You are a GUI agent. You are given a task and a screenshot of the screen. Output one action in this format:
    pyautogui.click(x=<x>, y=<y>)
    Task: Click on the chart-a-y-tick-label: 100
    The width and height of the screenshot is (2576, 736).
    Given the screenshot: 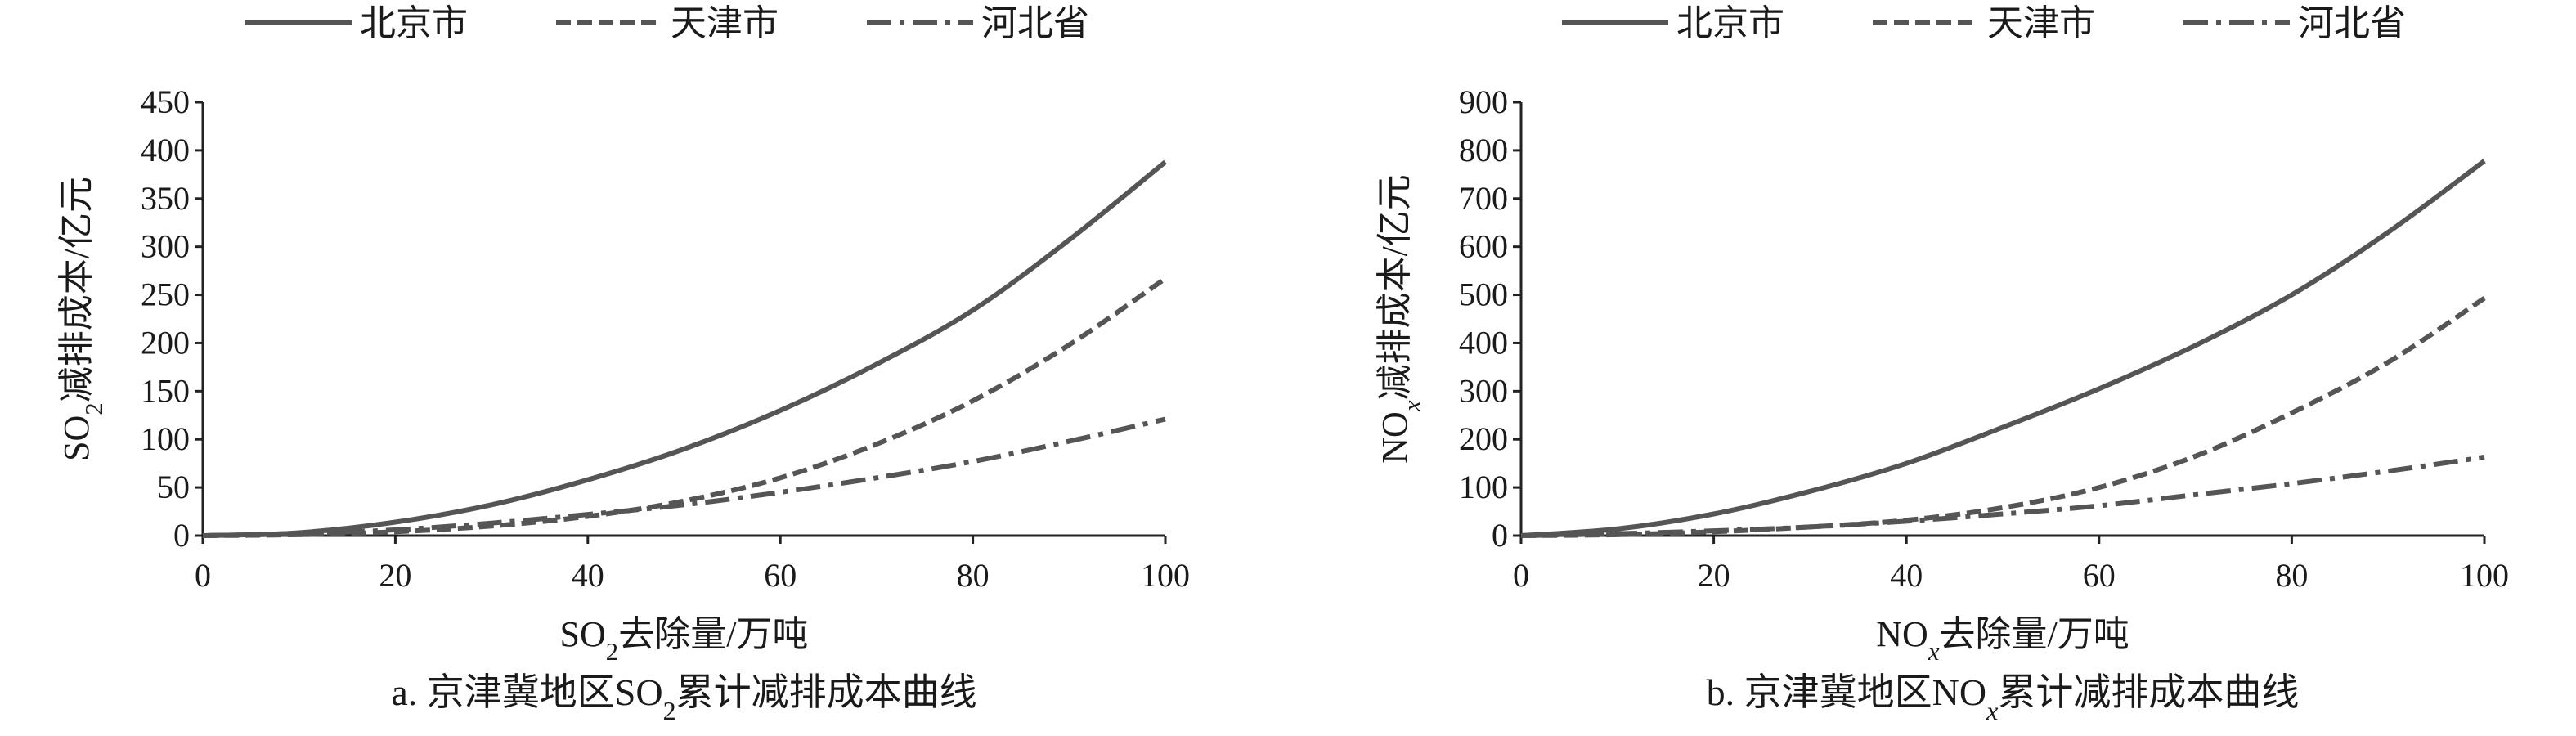 What is the action you would take?
    pyautogui.click(x=165, y=438)
    